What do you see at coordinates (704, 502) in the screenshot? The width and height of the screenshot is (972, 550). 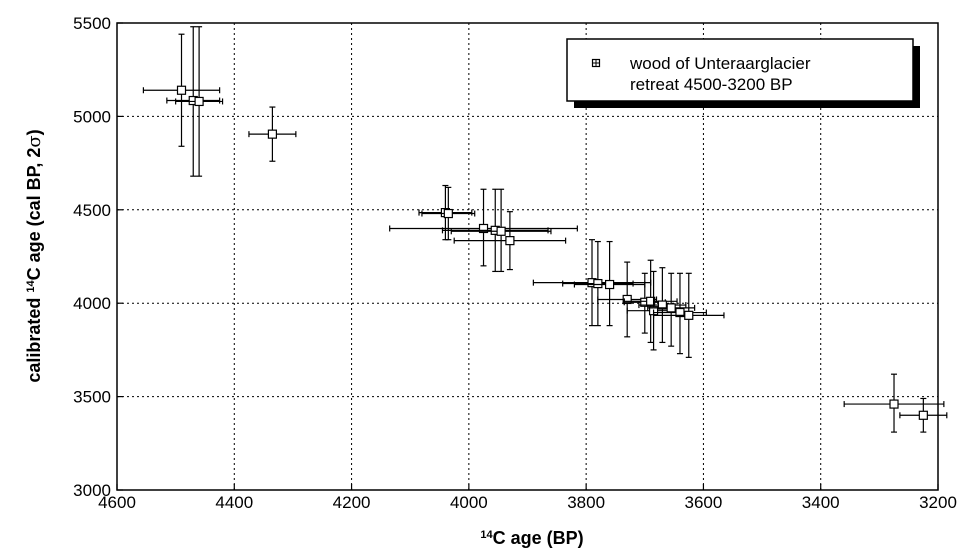 I see `x-tick-label: 3600` at bounding box center [704, 502].